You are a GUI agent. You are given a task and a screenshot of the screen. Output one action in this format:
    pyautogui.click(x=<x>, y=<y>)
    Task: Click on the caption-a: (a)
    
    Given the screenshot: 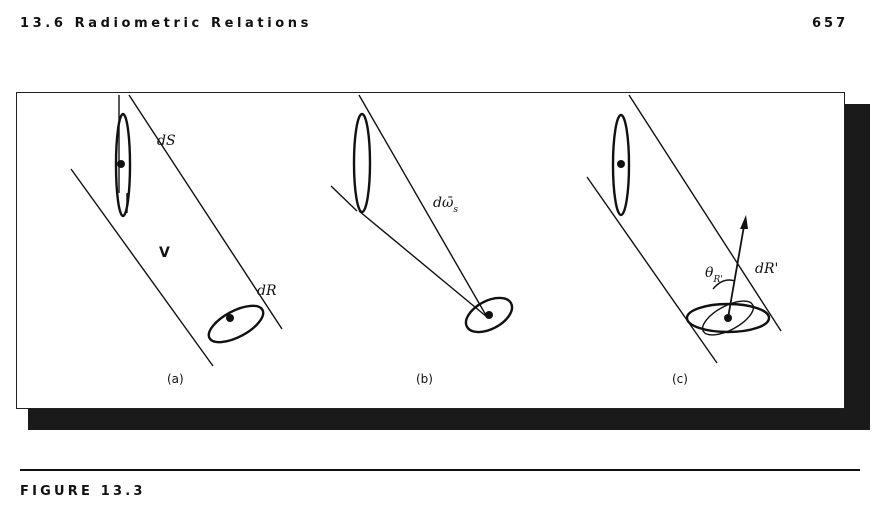 What is the action you would take?
    pyautogui.click(x=175, y=379)
    